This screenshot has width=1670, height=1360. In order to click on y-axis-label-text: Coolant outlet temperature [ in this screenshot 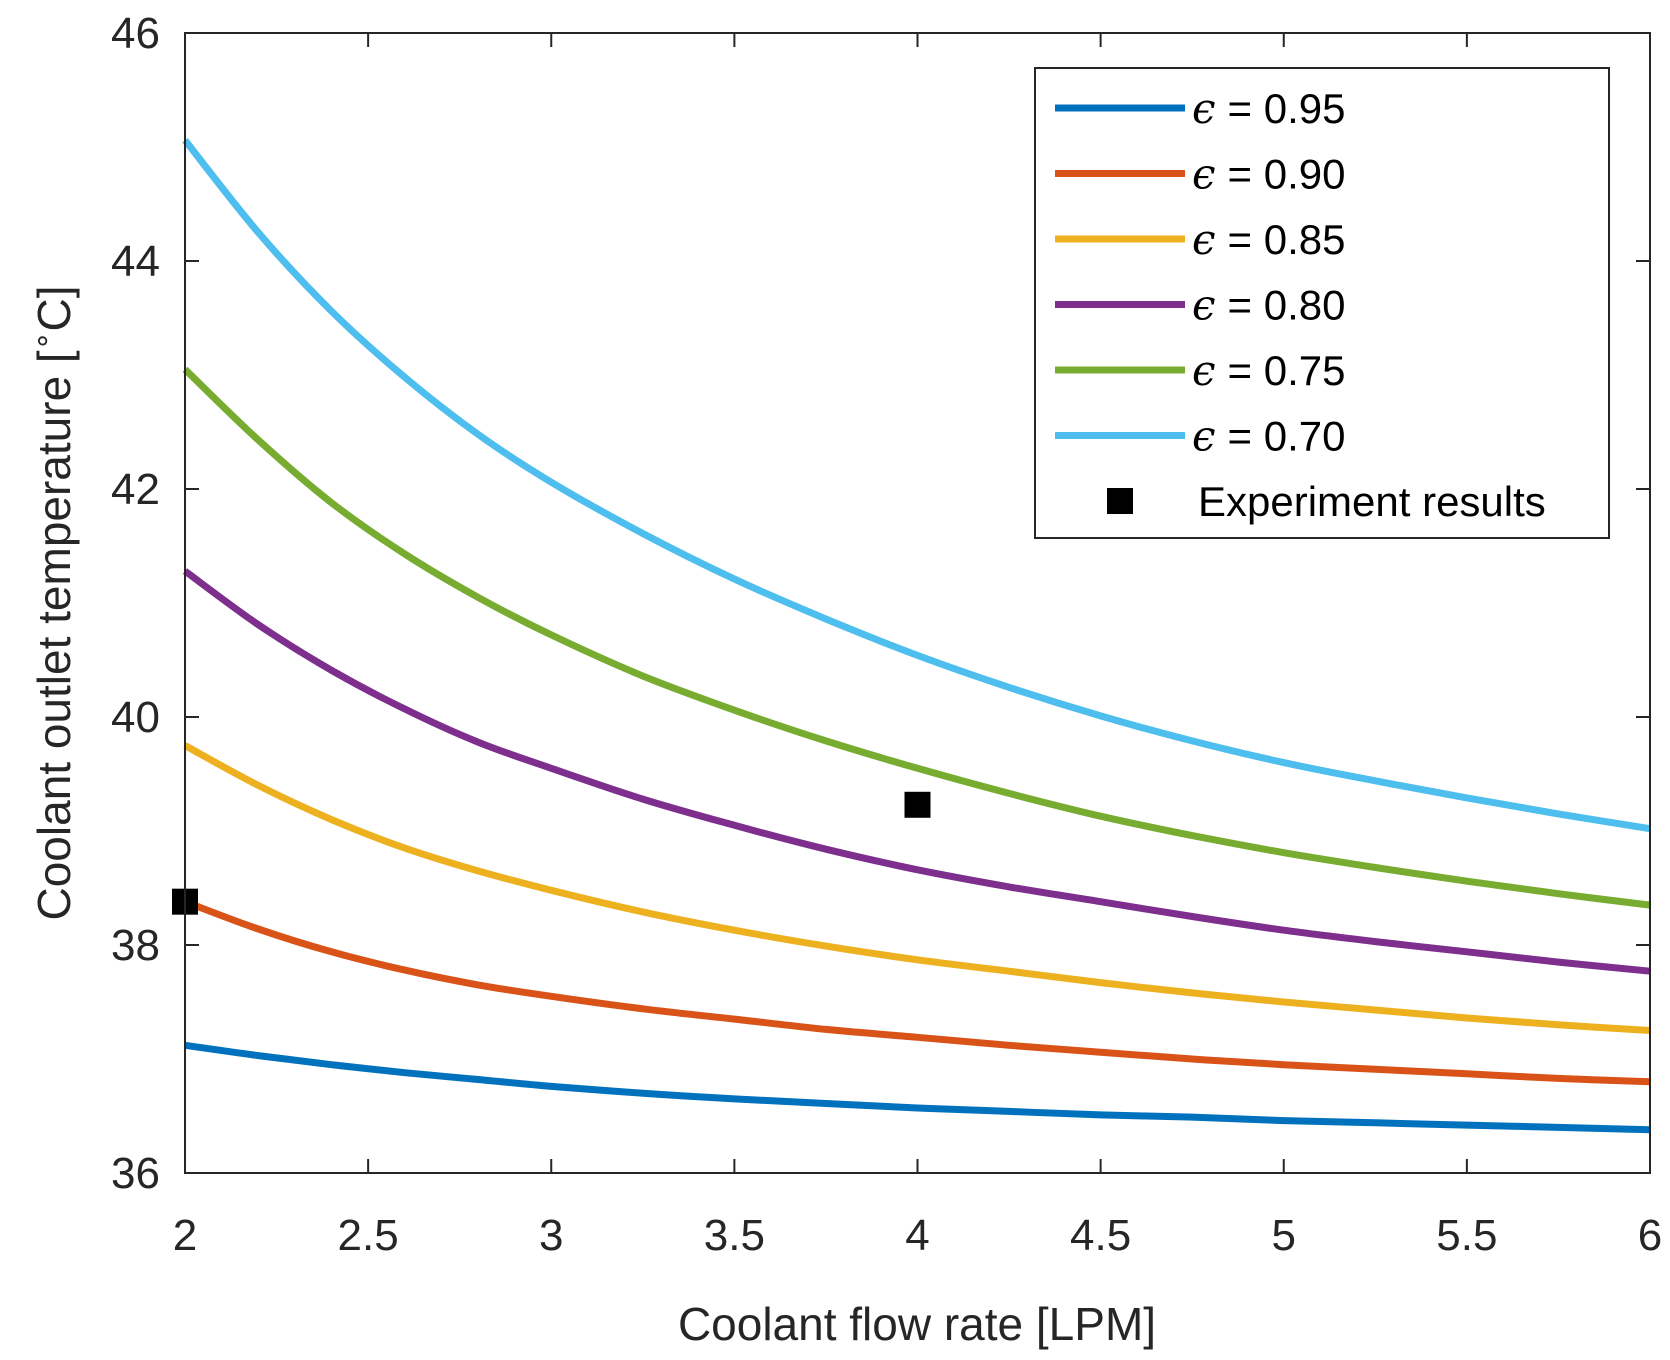, I will do `click(54, 635)`.